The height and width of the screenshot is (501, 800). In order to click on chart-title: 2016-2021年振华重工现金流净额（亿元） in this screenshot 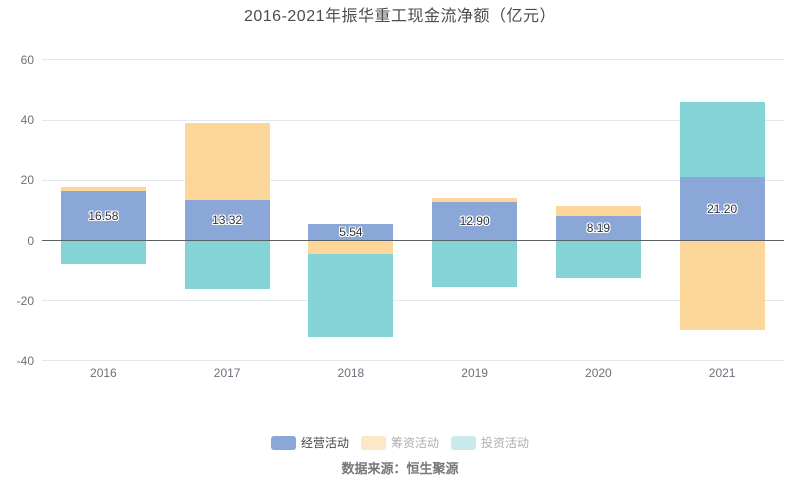, I will do `click(400, 16)`.